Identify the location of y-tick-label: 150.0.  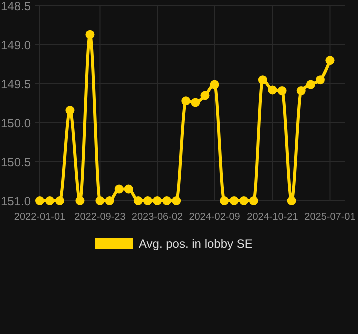
(16, 123).